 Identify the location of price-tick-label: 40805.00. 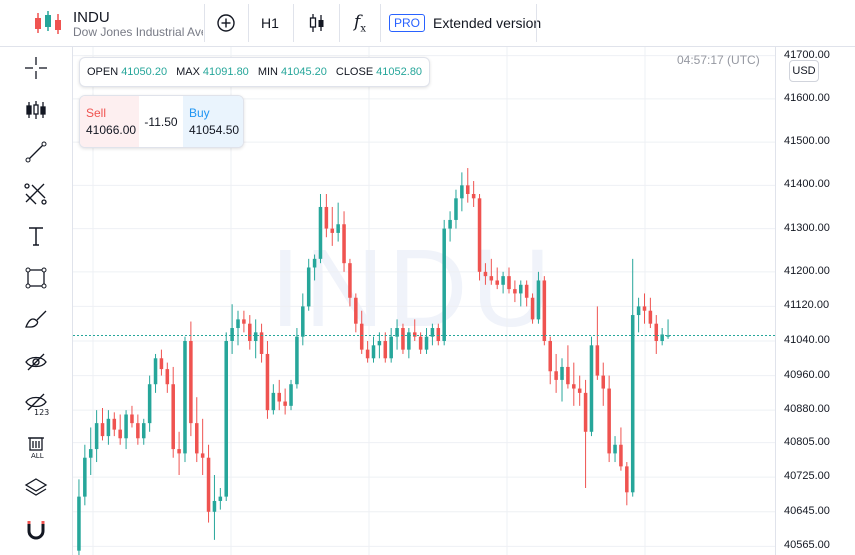
(807, 441).